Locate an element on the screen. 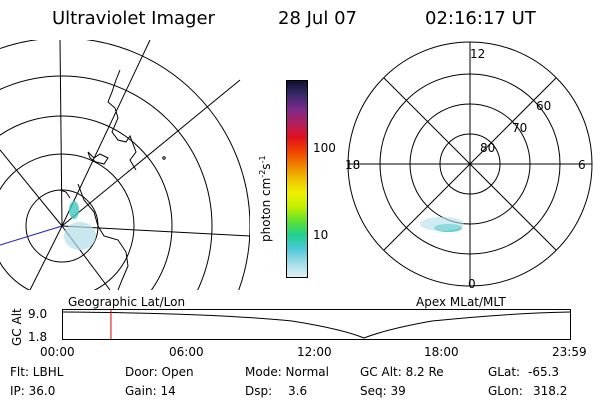  xtick-0600: 06:00 is located at coordinates (186, 352).